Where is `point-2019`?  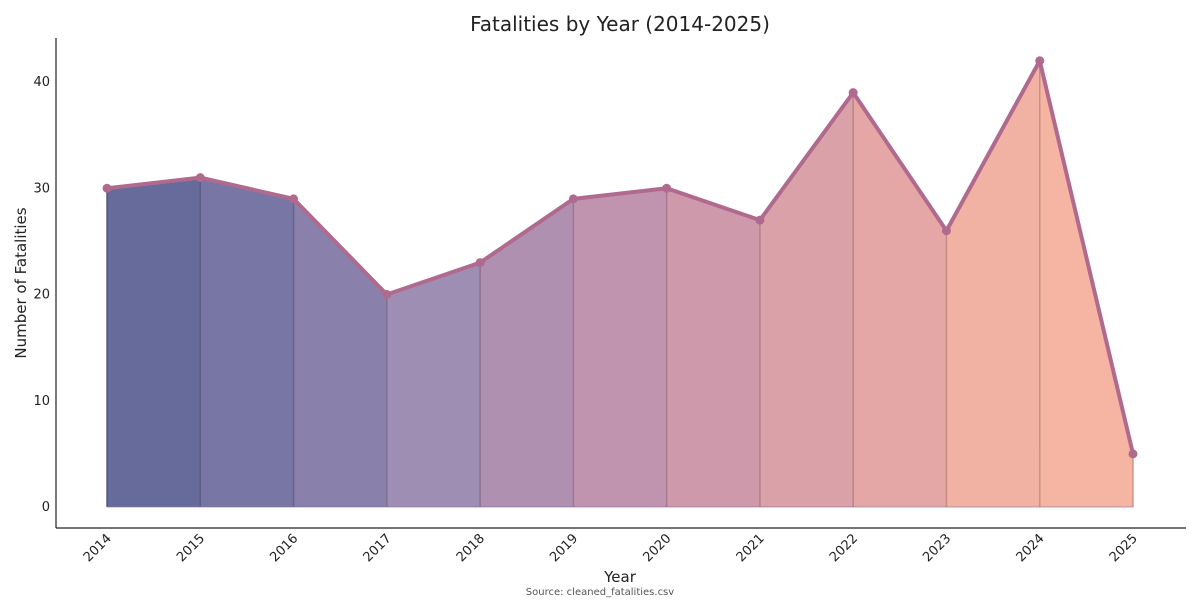
point-2019 is located at coordinates (573, 199).